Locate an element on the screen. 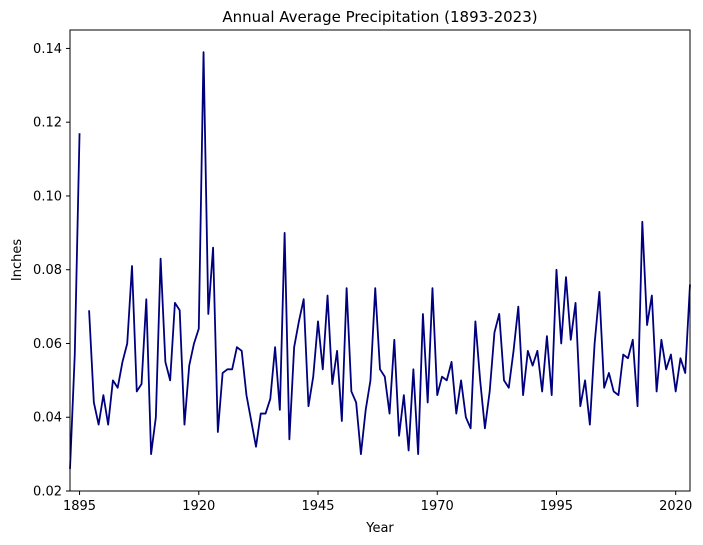 The image size is (703, 545). y-tick-label: 0.04 is located at coordinates (47, 418).